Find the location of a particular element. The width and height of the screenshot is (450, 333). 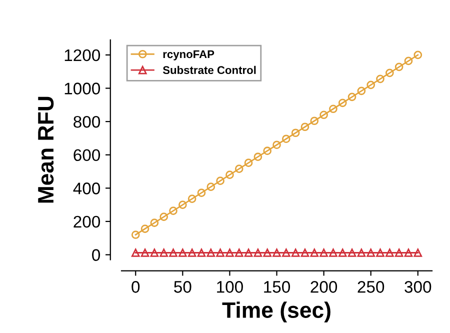

x-tick-label: 50 is located at coordinates (183, 287).